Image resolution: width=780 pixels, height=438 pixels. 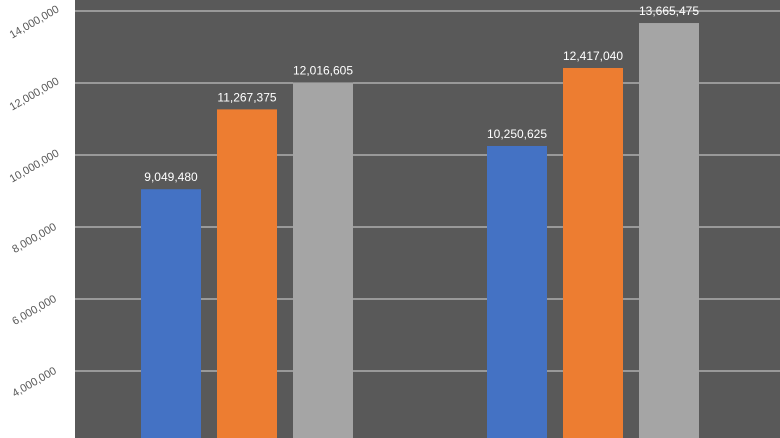 What do you see at coordinates (171, 177) in the screenshot?
I see `bar-value-label: 9,049,480` at bounding box center [171, 177].